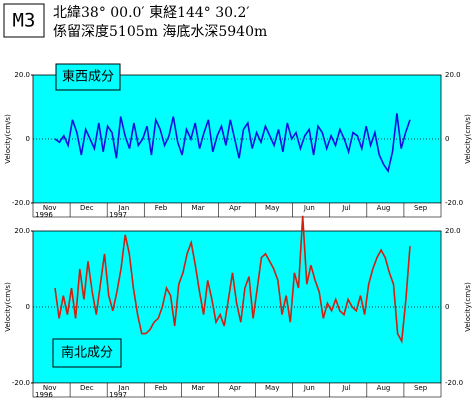 Image resolution: width=474 pixels, height=406 pixels. I want to click on station-box, so click(24, 20).